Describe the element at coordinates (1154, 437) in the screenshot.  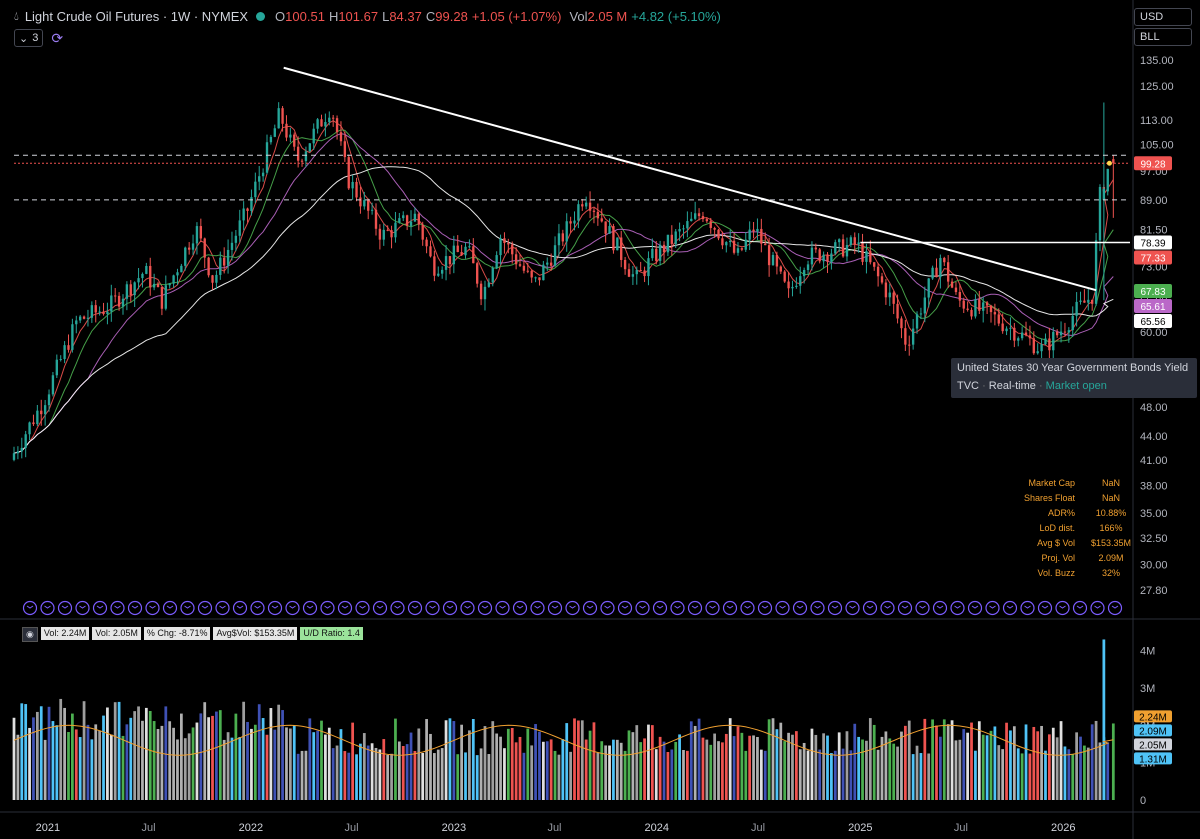
I see `price-tick-label: 44.00` at that location.